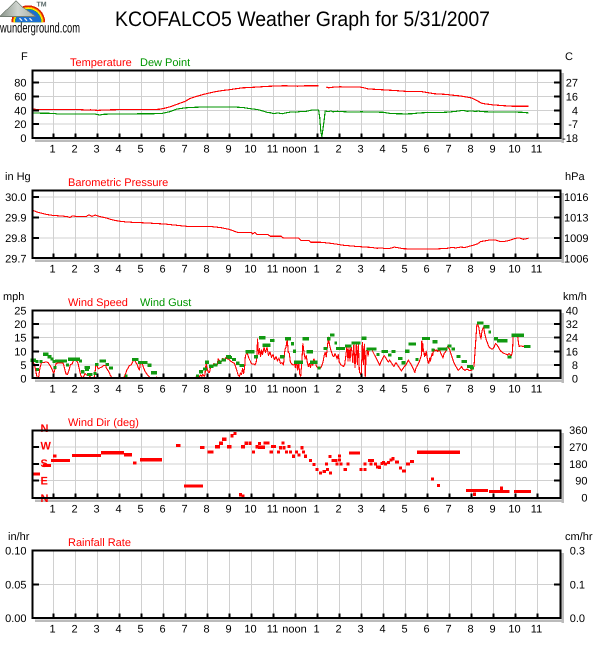 This screenshot has height=645, width=600. What do you see at coordinates (24, 57) in the screenshot?
I see `svg-text: F` at bounding box center [24, 57].